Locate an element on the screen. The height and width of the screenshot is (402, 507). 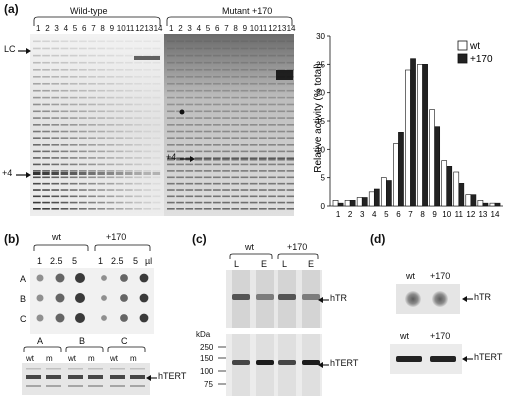
mutant-lane-8: 8 is located at coordinates (235, 28).